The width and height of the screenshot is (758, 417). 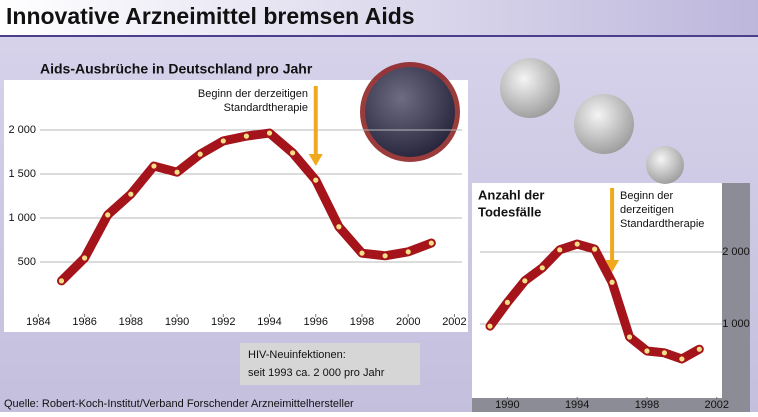 I want to click on x-tick-label: 1988, so click(x=131, y=322).